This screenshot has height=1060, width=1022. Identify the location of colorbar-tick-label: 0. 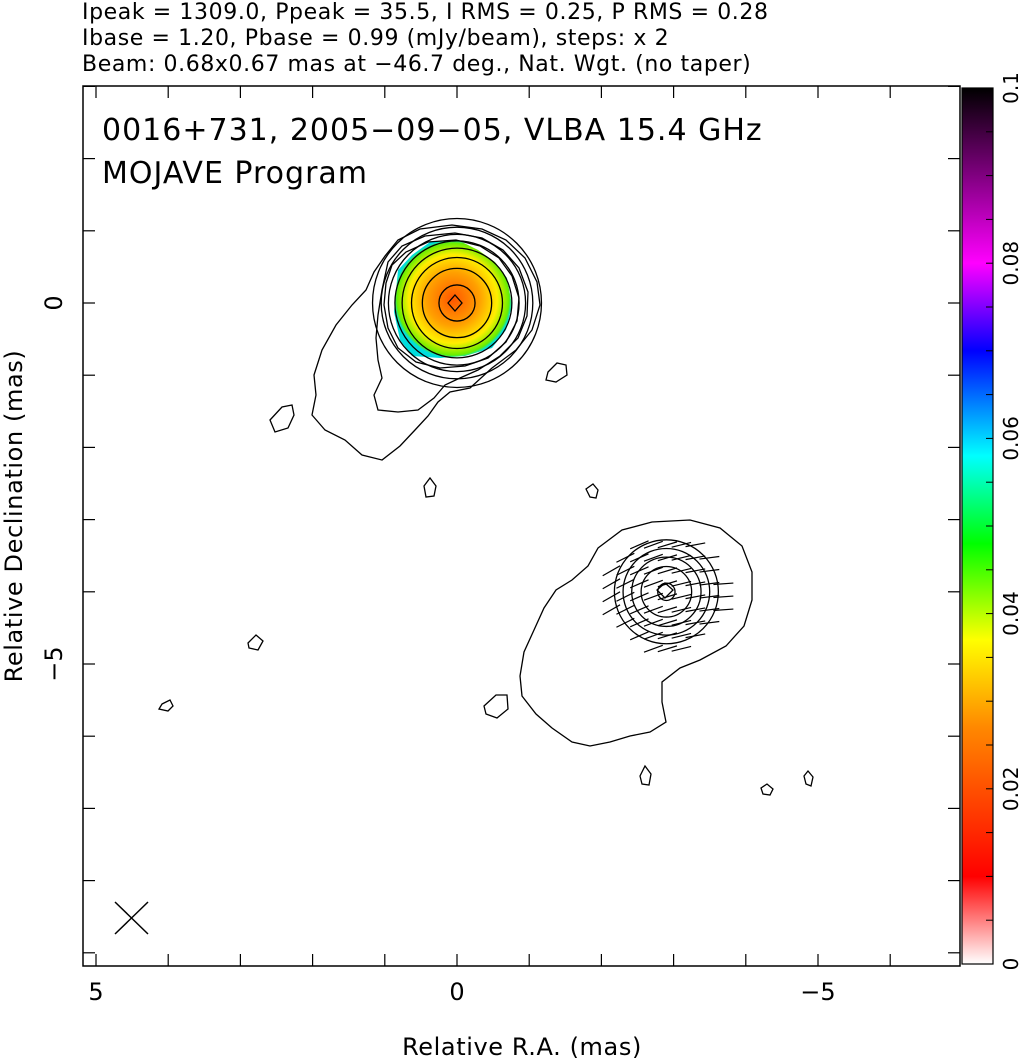
(1010, 964).